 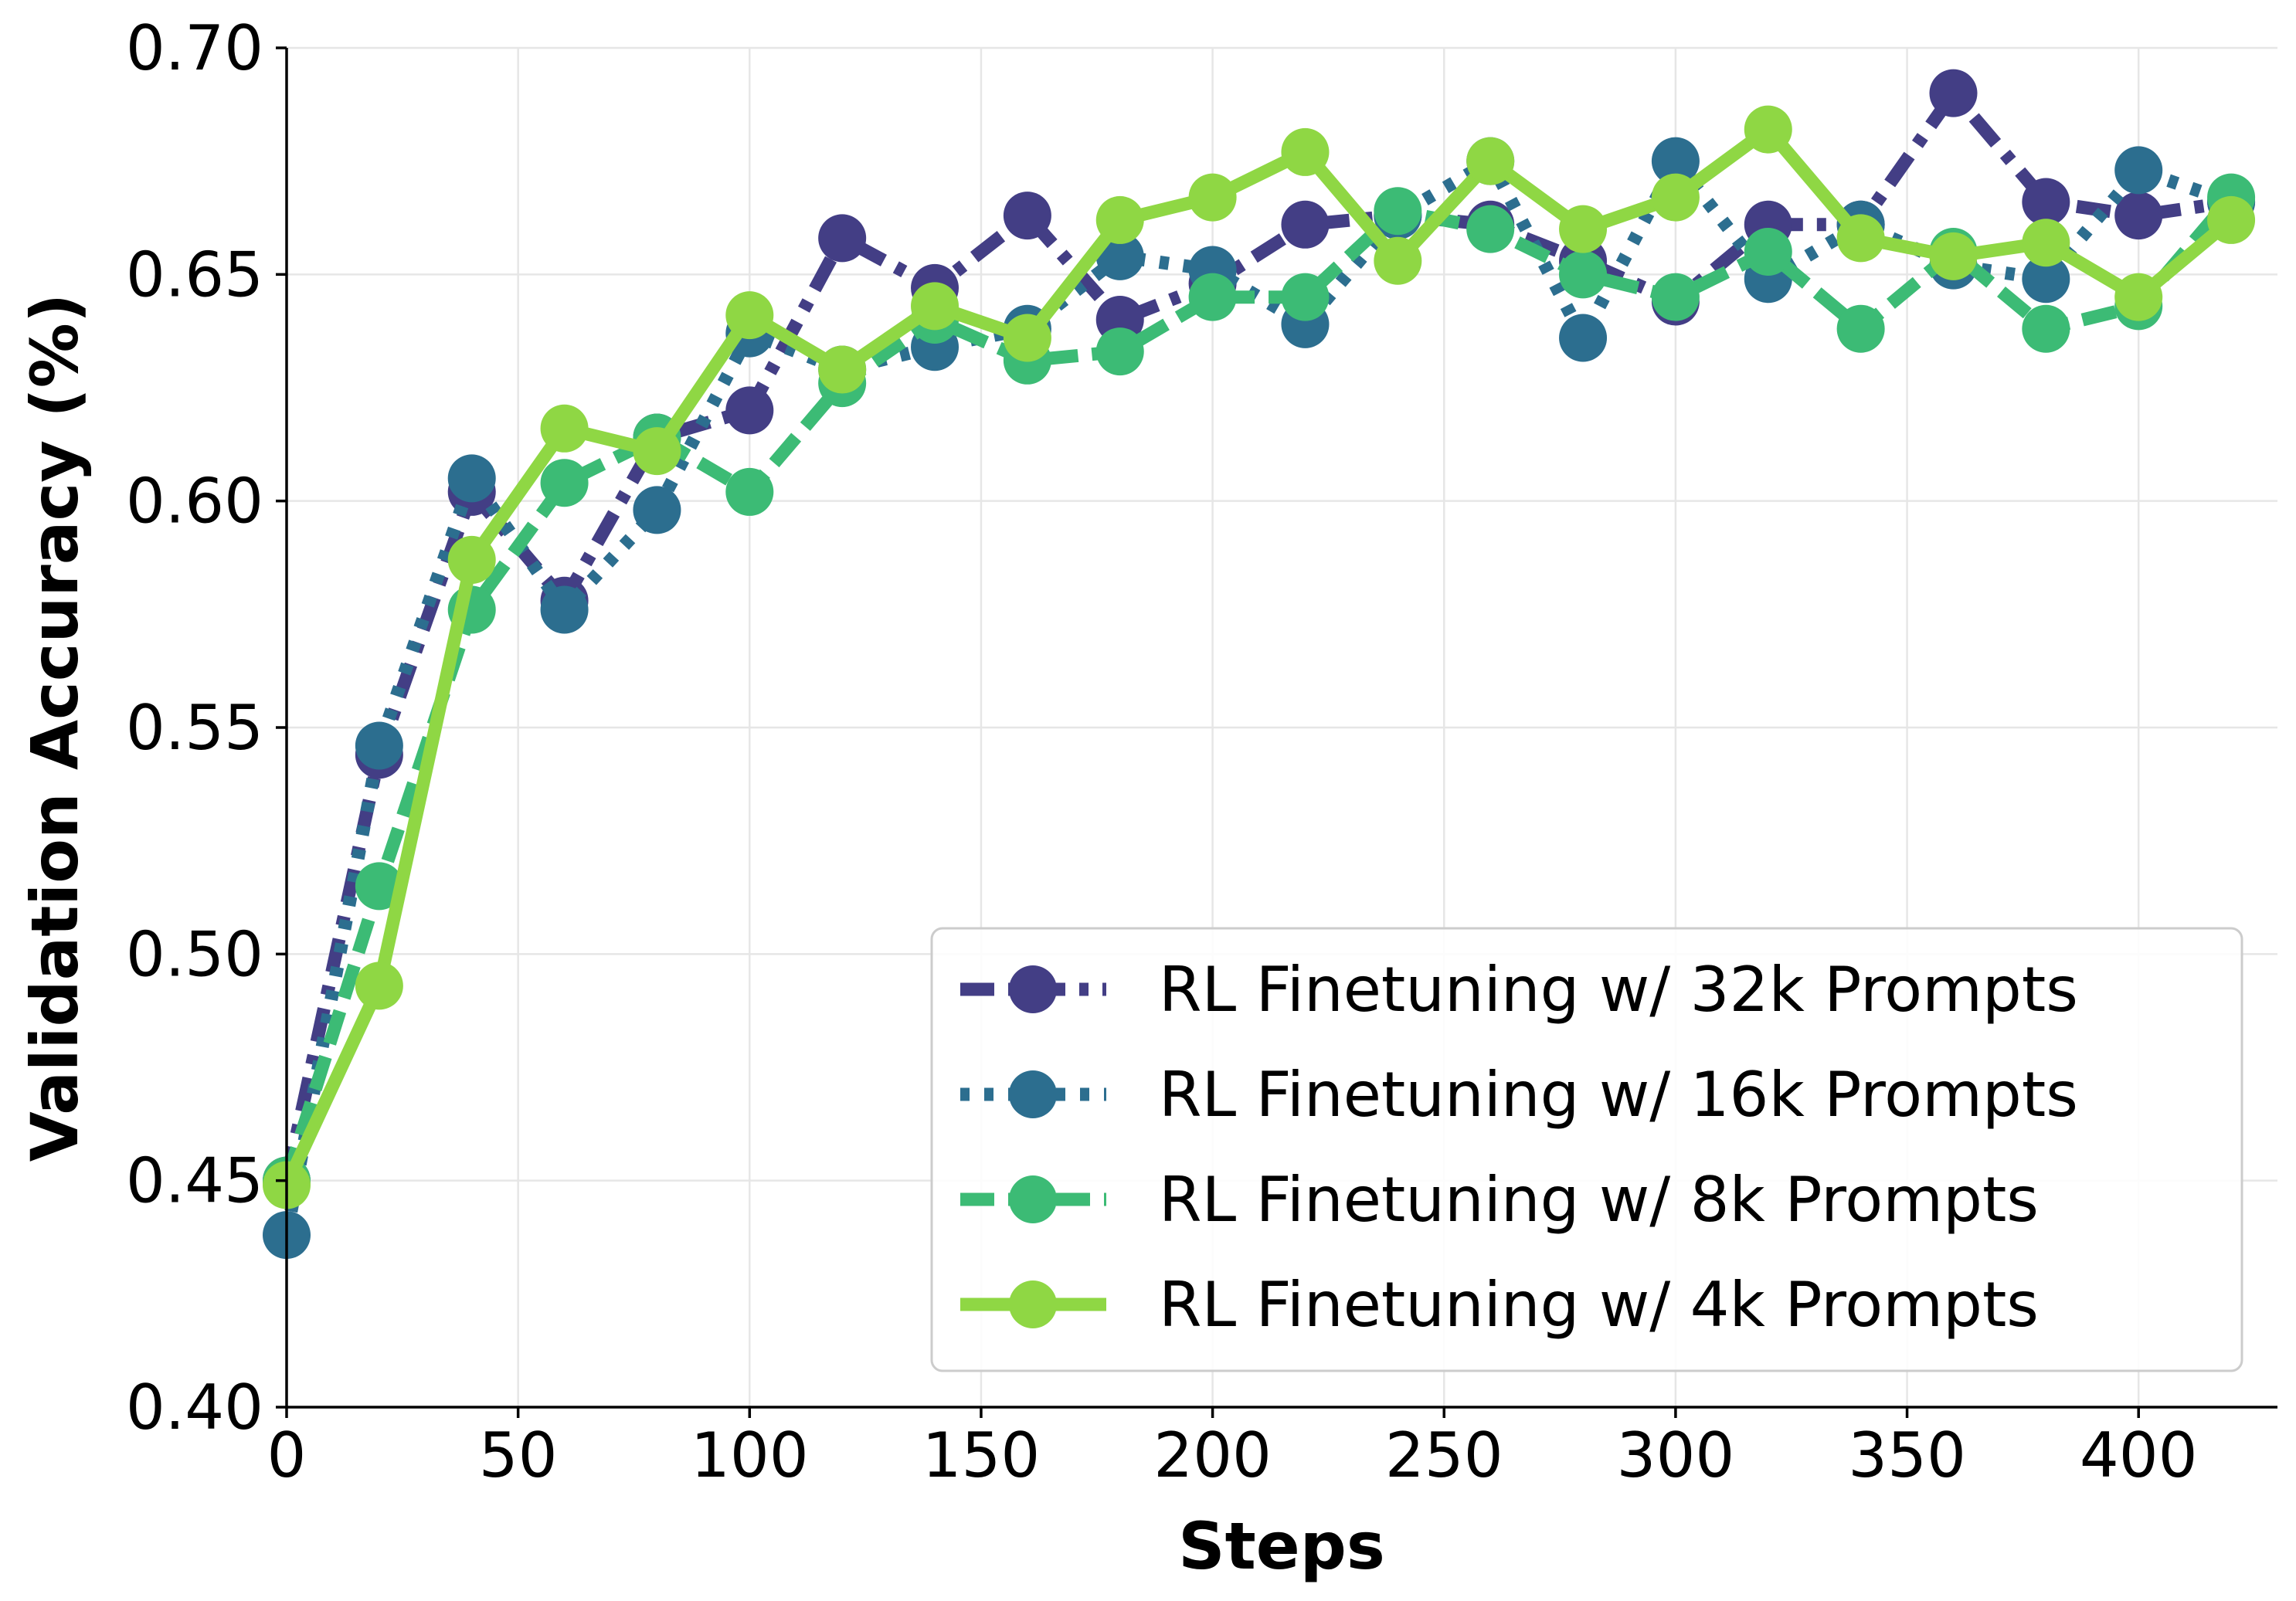 I want to click on legend-item: RL Finetuning w/ 32k Prompts, so click(x=1519, y=990).